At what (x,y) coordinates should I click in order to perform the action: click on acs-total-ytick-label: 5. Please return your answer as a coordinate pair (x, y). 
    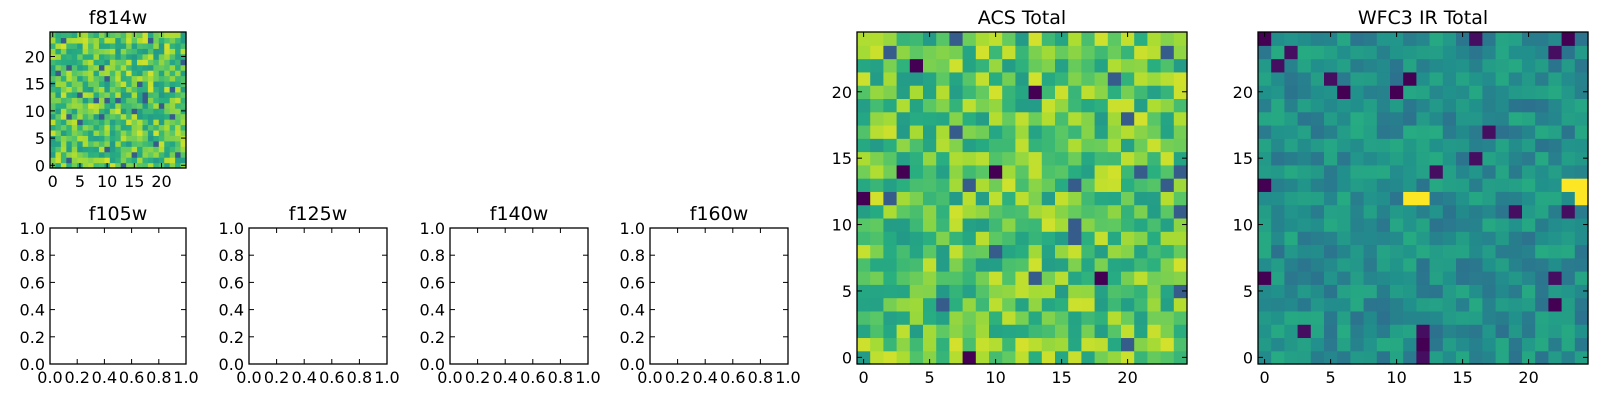
    Looking at the image, I should click on (847, 291).